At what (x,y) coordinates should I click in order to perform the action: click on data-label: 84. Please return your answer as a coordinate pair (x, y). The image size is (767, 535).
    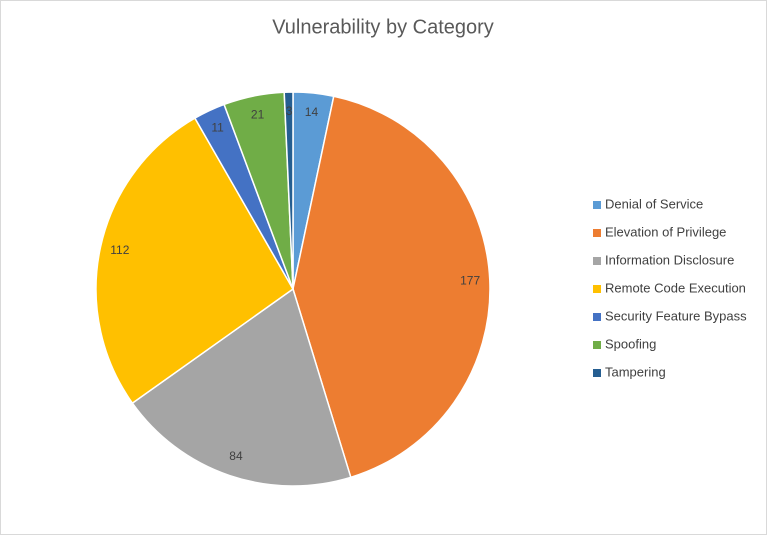
    Looking at the image, I should click on (236, 456).